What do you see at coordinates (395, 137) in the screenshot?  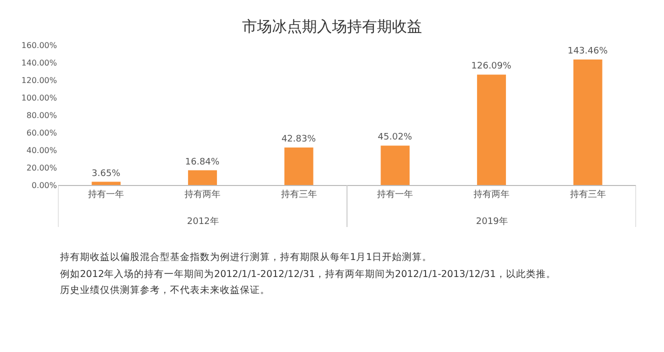 I see `data-label: 45.02%` at bounding box center [395, 137].